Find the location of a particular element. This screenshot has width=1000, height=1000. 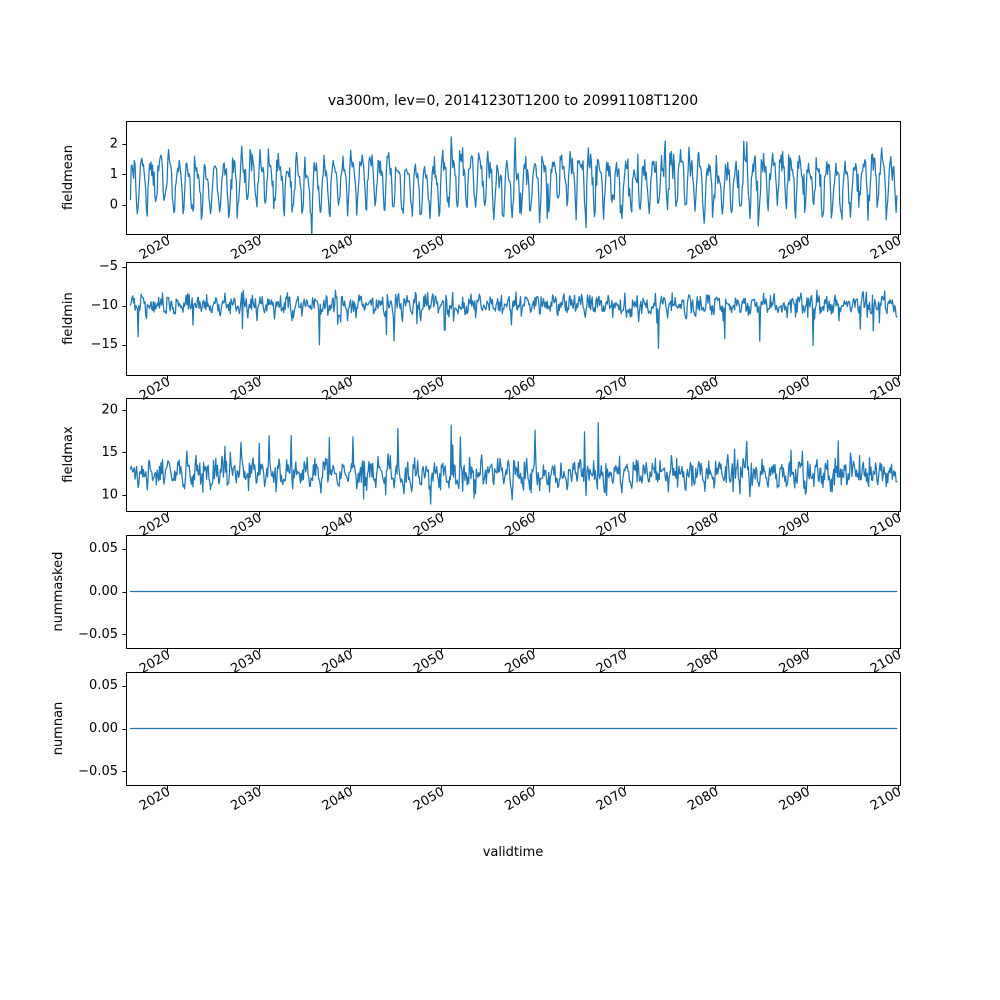

y-tick-label-fieldmax: 15 is located at coordinates (109, 452).